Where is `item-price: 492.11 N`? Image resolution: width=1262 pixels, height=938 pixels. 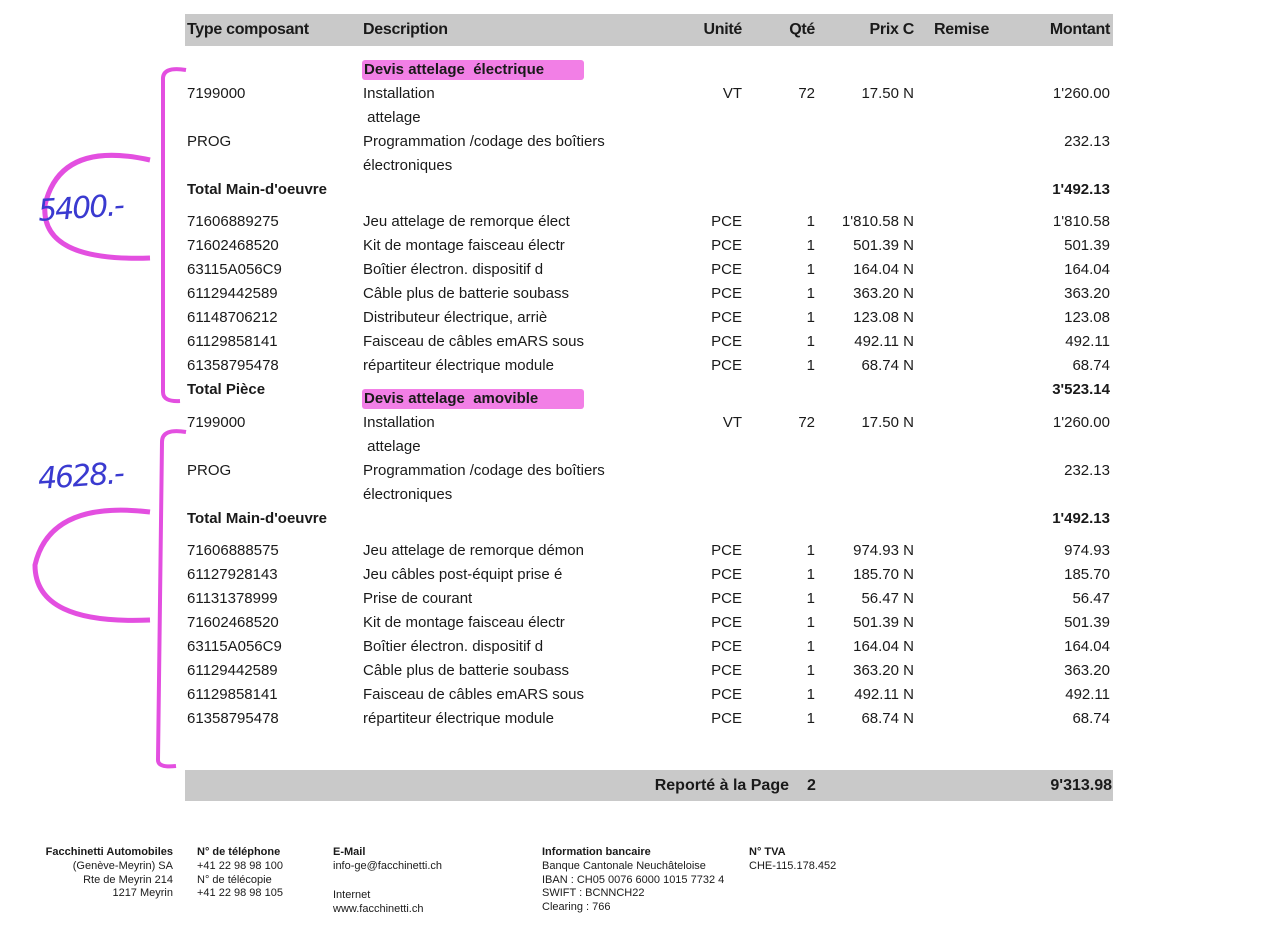 item-price: 492.11 N is located at coordinates (884, 694).